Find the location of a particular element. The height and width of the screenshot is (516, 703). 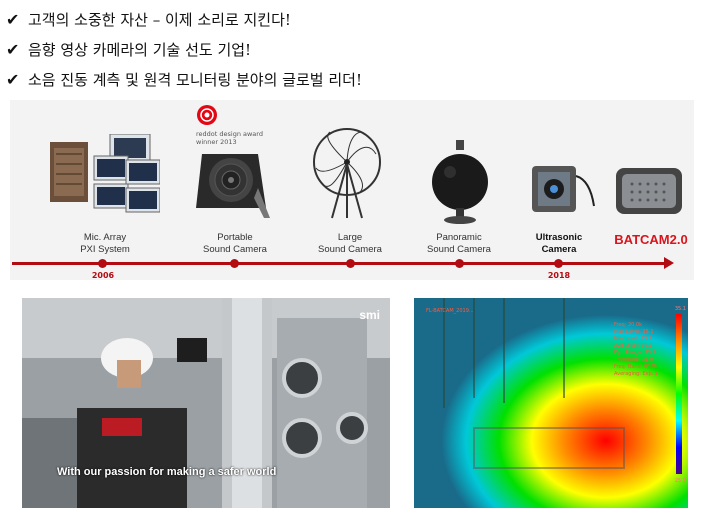

readout-line: Avg Level: 30.1 is located at coordinates (633, 346).